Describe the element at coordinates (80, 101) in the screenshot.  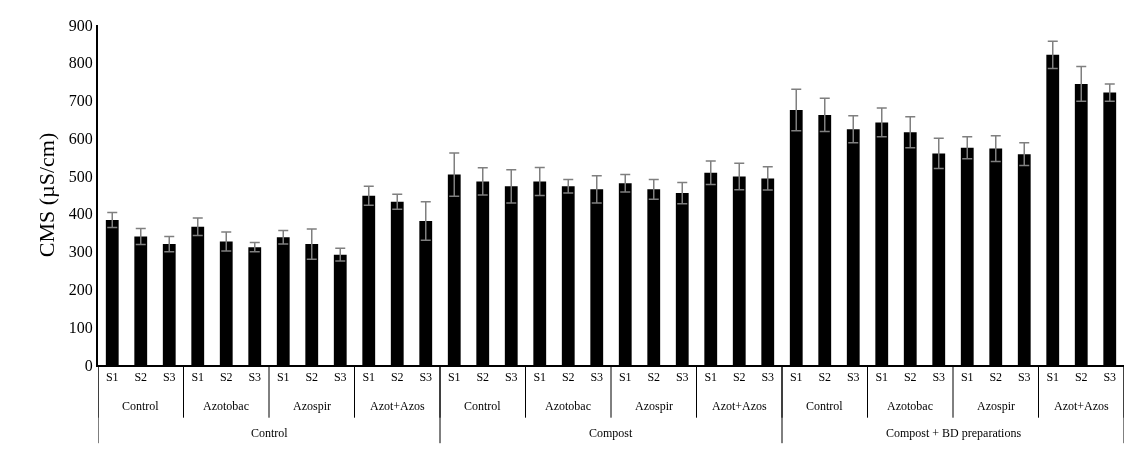
I see `y-tick-label: 700` at that location.